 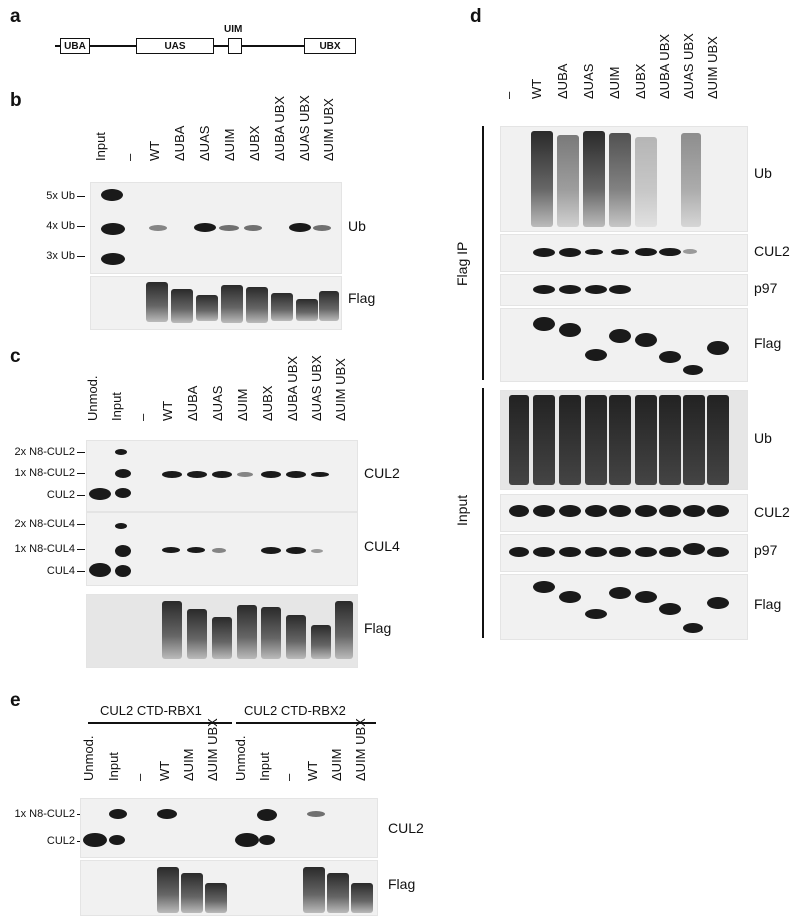 I want to click on domain-ubx: UBX, so click(x=330, y=46).